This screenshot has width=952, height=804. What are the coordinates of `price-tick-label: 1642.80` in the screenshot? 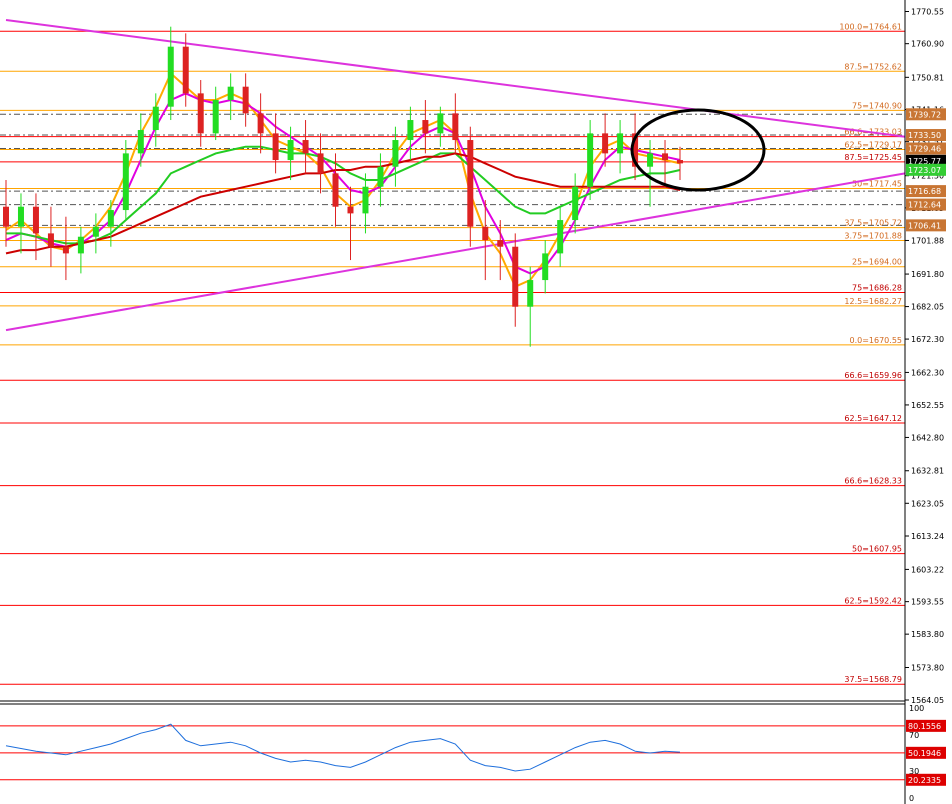 It's located at (927, 437).